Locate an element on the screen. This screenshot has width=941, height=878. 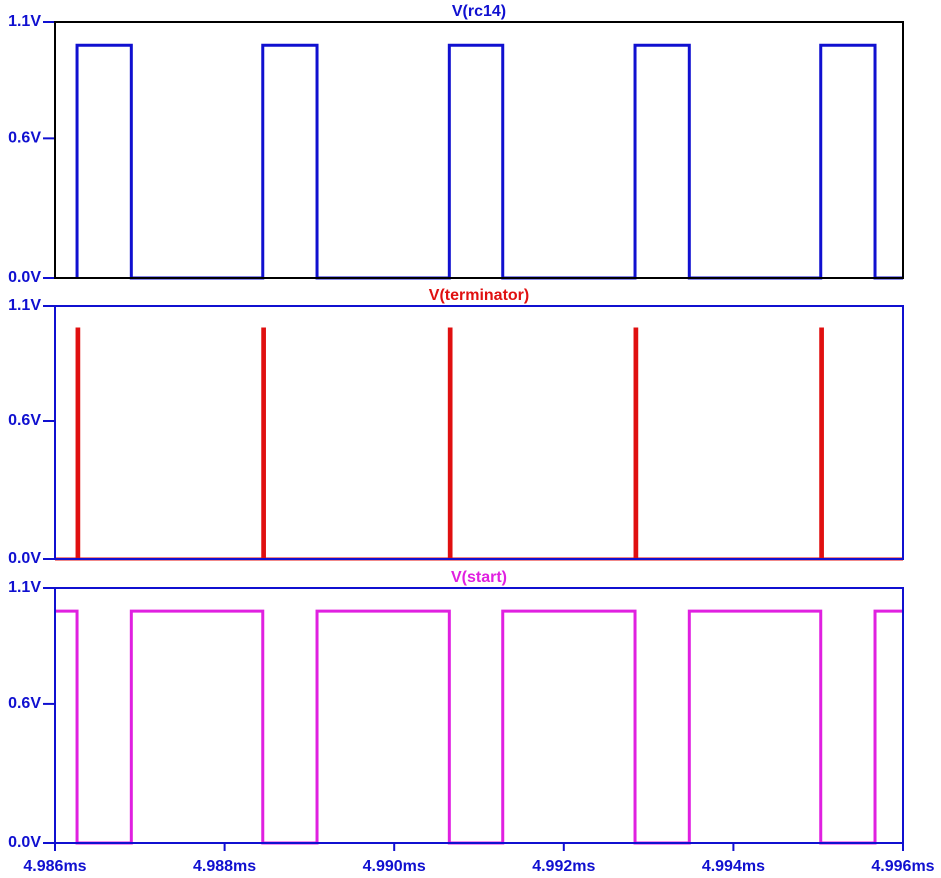
panel-title: V(start) is located at coordinates (479, 577).